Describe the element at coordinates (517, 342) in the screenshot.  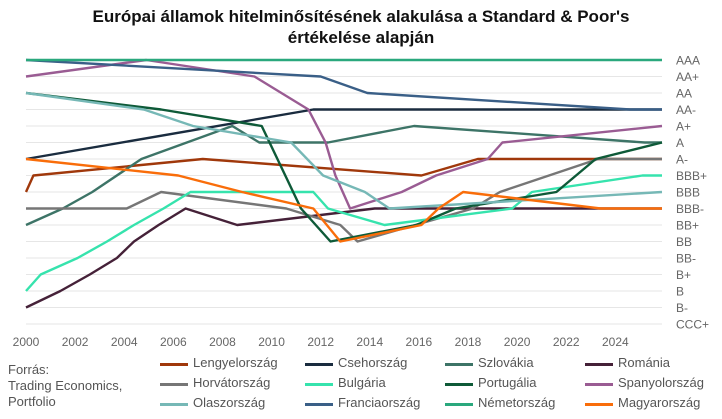
I see `x-tick-label: 2020` at that location.